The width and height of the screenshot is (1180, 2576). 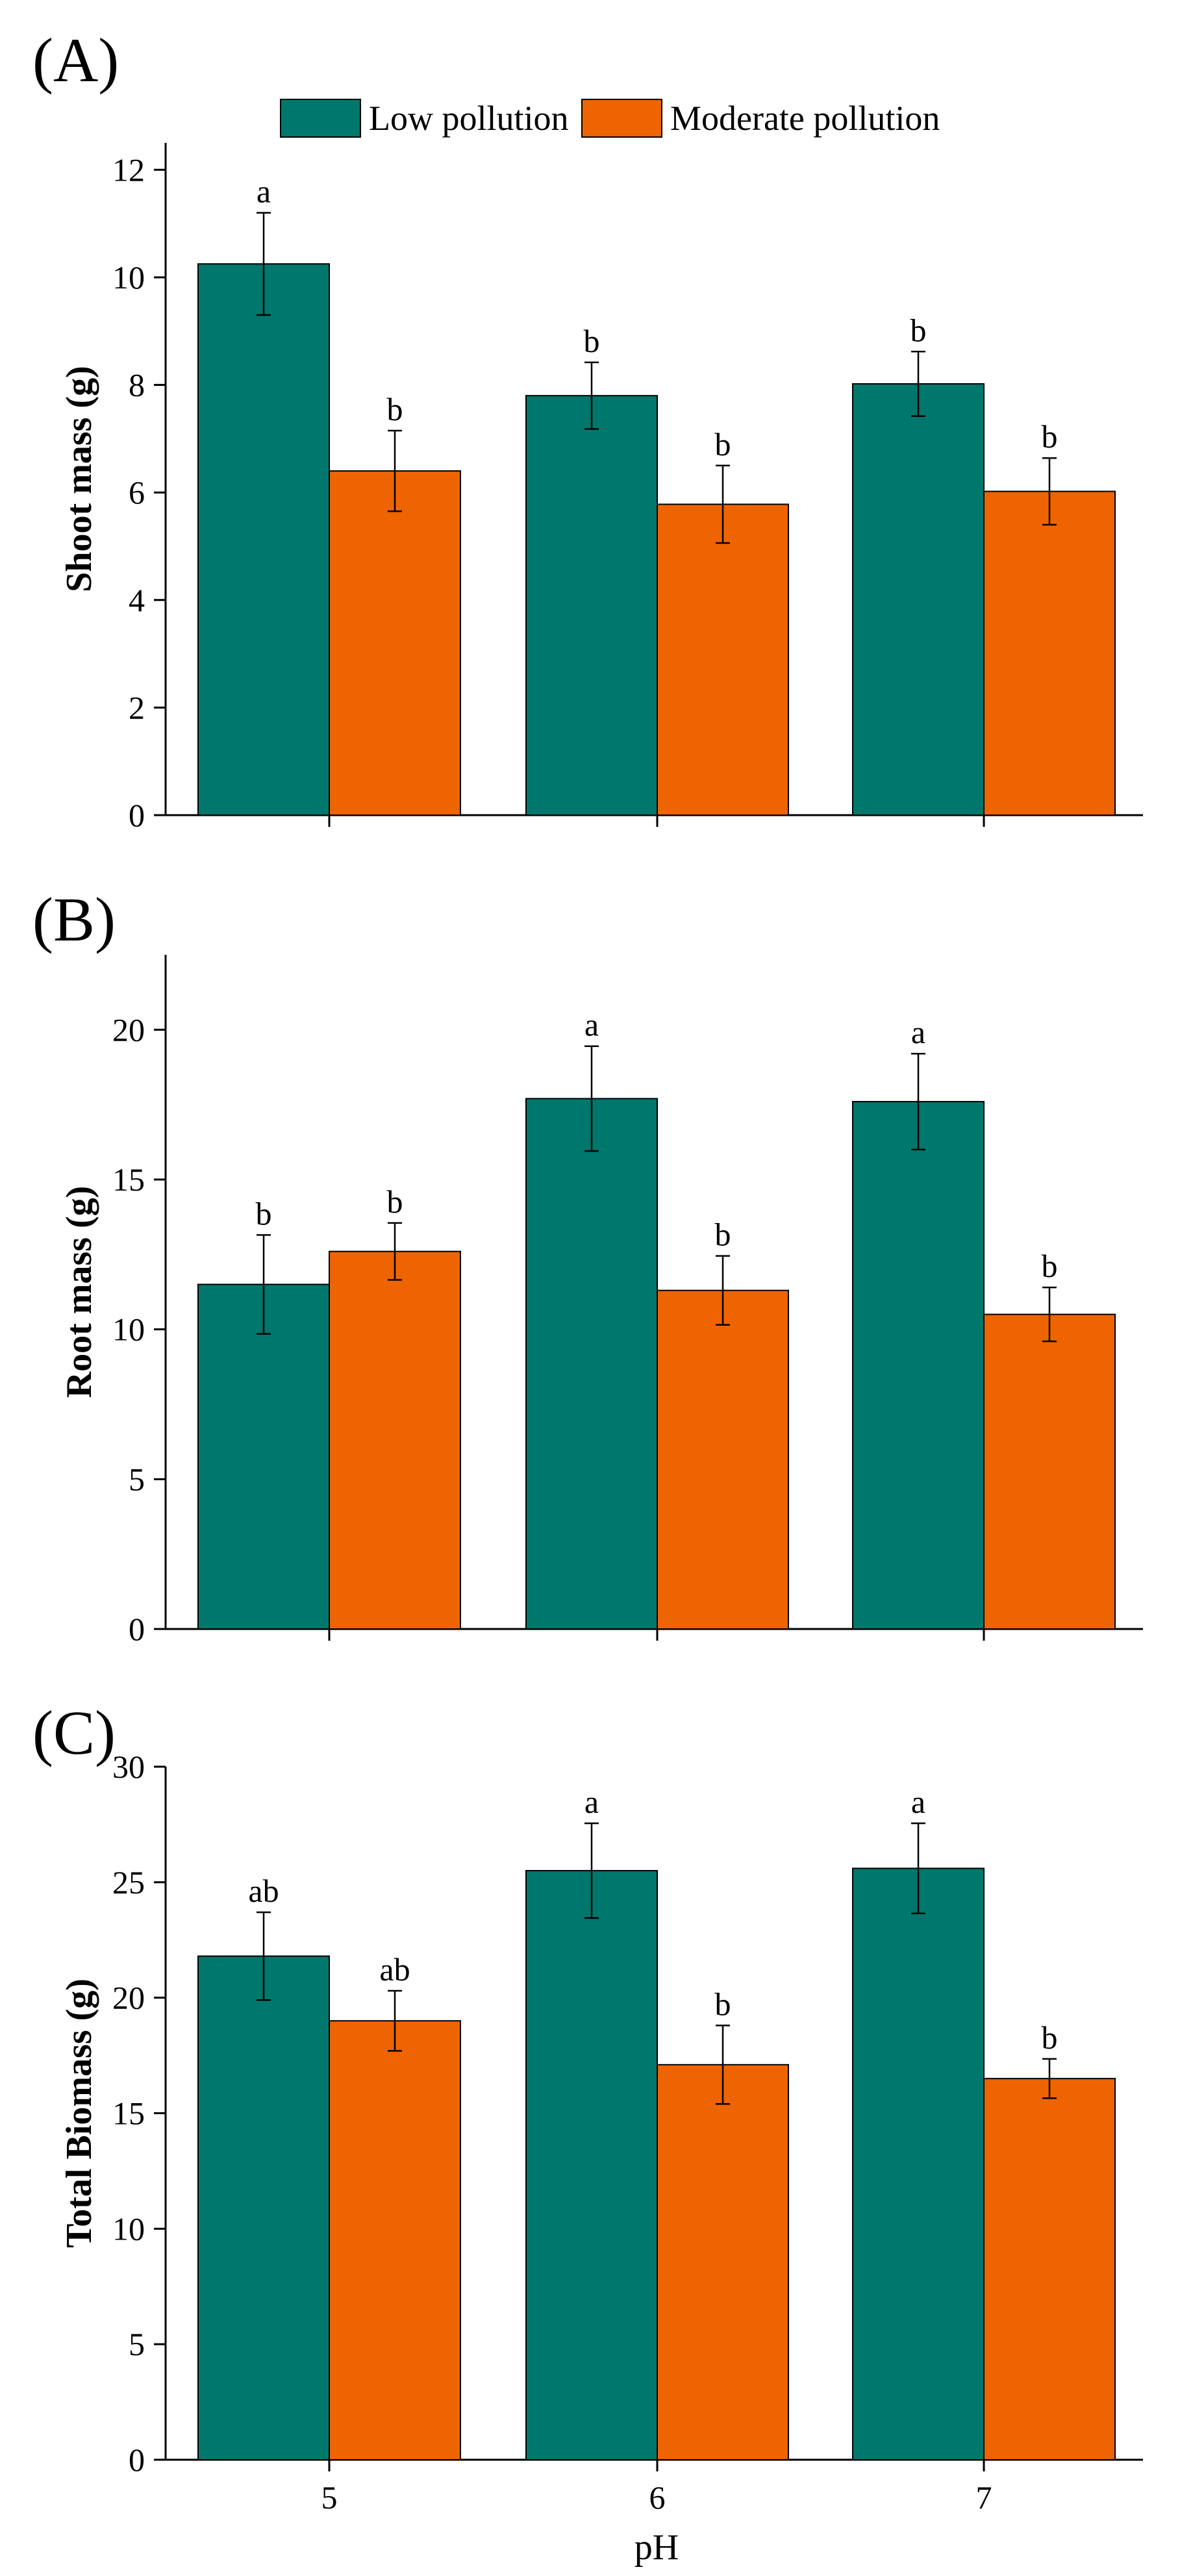 What do you see at coordinates (469, 118) in the screenshot?
I see `legend-label-low: Low pollution` at bounding box center [469, 118].